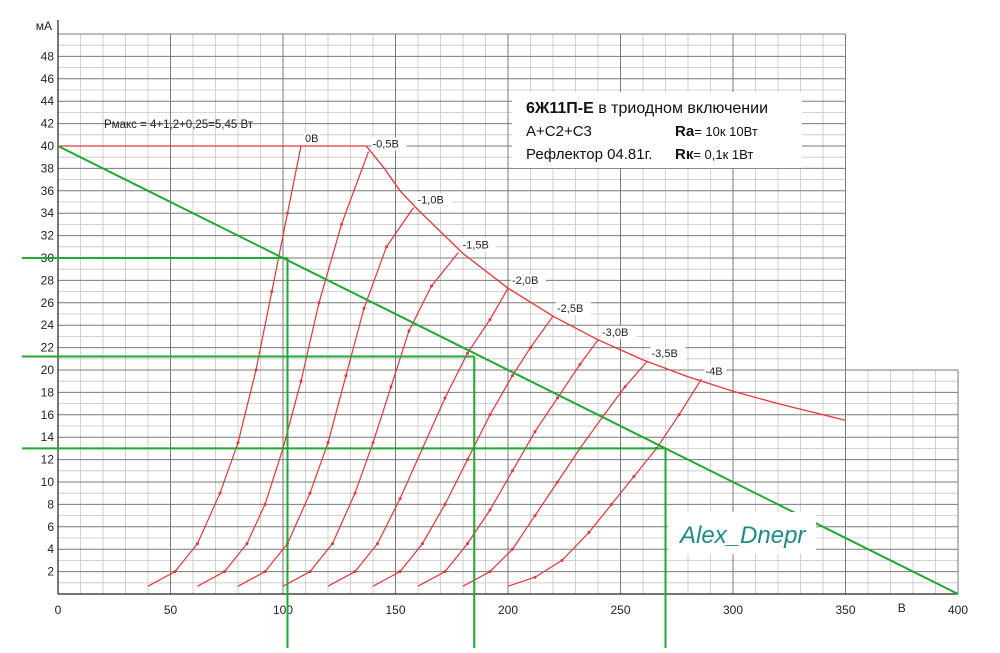 The width and height of the screenshot is (1000, 653). What do you see at coordinates (620, 610) in the screenshot?
I see `x-tick-label: 250` at bounding box center [620, 610].